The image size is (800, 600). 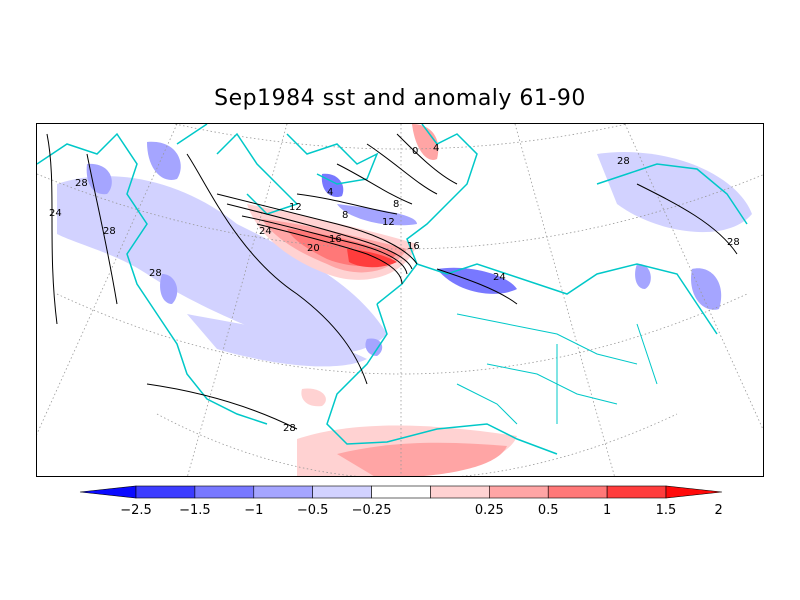 What do you see at coordinates (694, 492) in the screenshot?
I see `colorbar-max-arrow` at bounding box center [694, 492].